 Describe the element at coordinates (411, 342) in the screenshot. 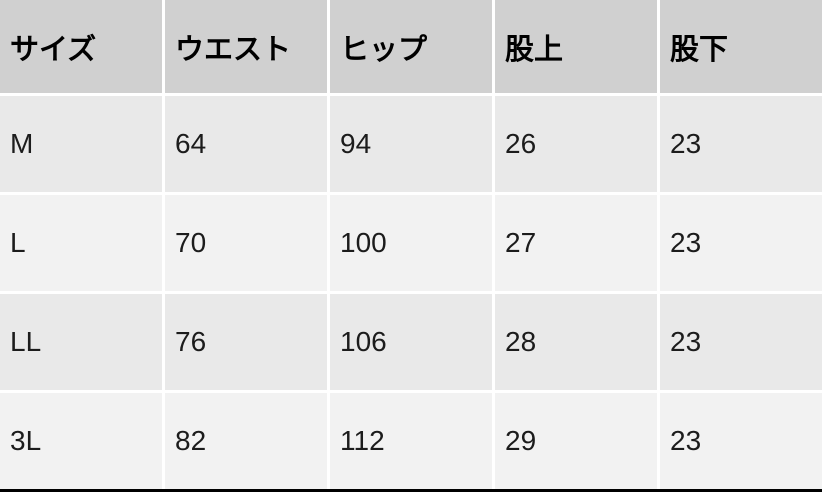

I see `hip-cell: 106` at that location.